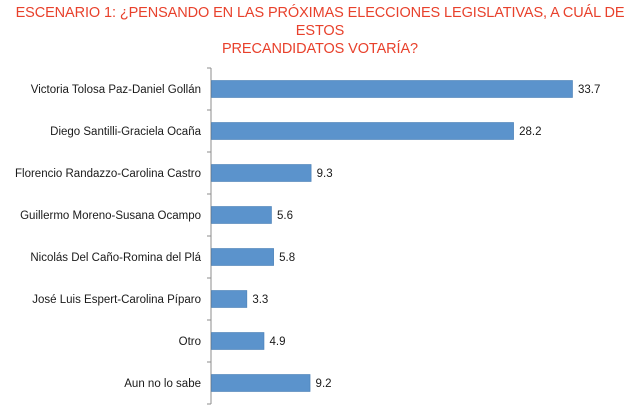 The height and width of the screenshot is (414, 640). I want to click on value-label: 9.3, so click(325, 174).